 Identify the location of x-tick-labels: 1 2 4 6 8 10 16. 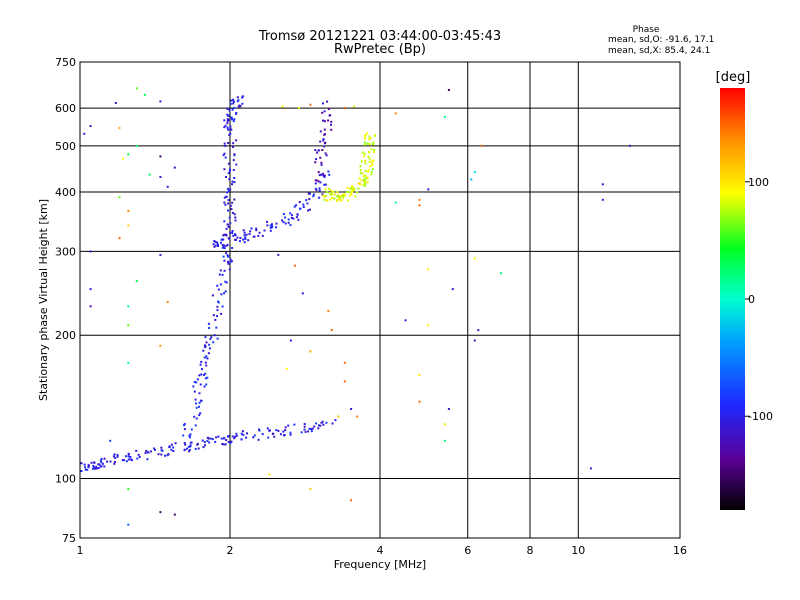
(382, 550).